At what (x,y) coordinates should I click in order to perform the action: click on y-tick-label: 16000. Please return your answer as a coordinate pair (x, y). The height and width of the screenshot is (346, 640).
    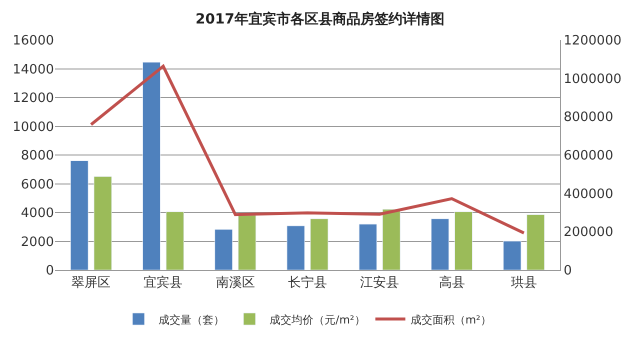
    Looking at the image, I should click on (33, 41).